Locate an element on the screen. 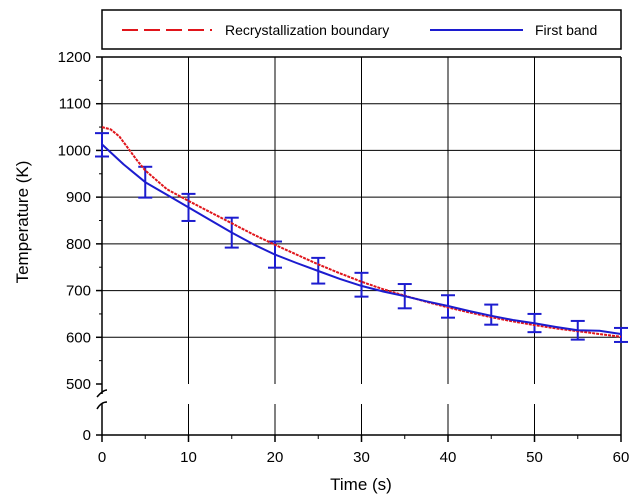 This screenshot has height=502, width=630. legend-label-first-band: First band is located at coordinates (566, 30).